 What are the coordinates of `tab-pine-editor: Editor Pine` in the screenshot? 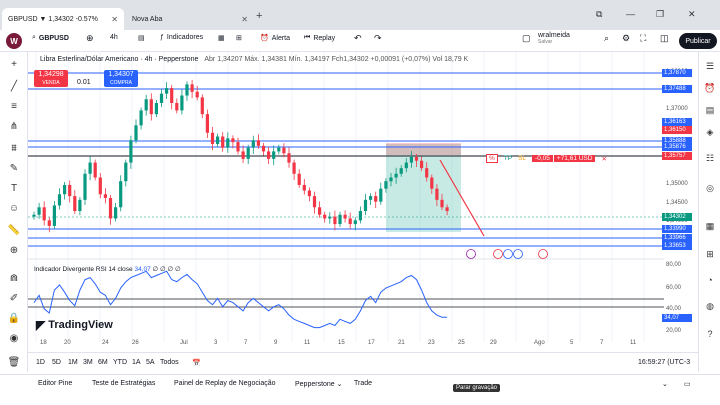 It's located at (55, 383).